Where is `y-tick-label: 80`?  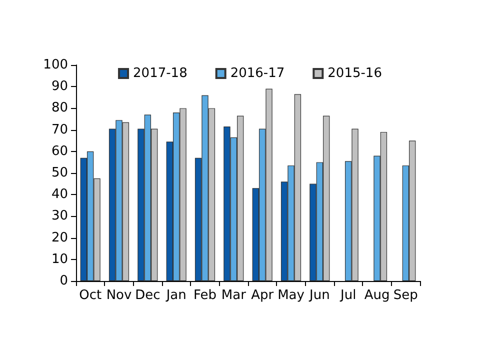 y-tick-label: 80 is located at coordinates (59, 108).